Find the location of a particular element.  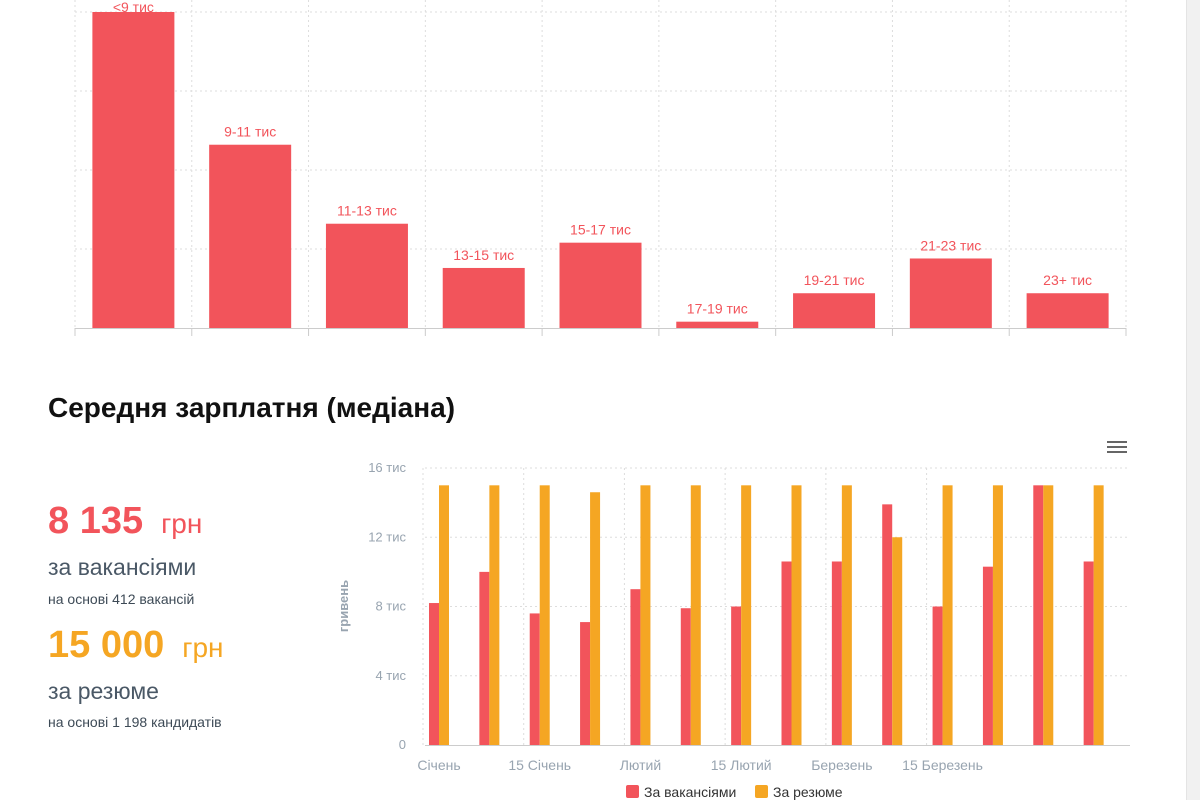

bar-data-label: 15-17 тис is located at coordinates (600, 230).